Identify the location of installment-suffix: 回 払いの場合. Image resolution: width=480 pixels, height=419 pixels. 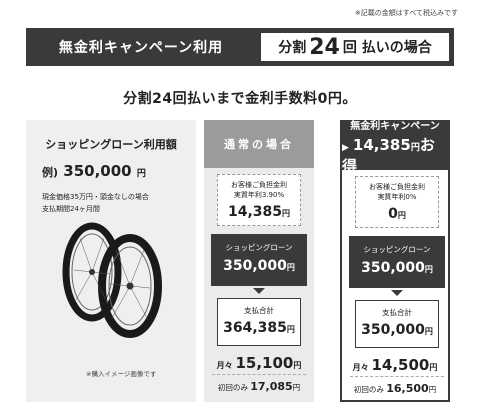
(387, 48).